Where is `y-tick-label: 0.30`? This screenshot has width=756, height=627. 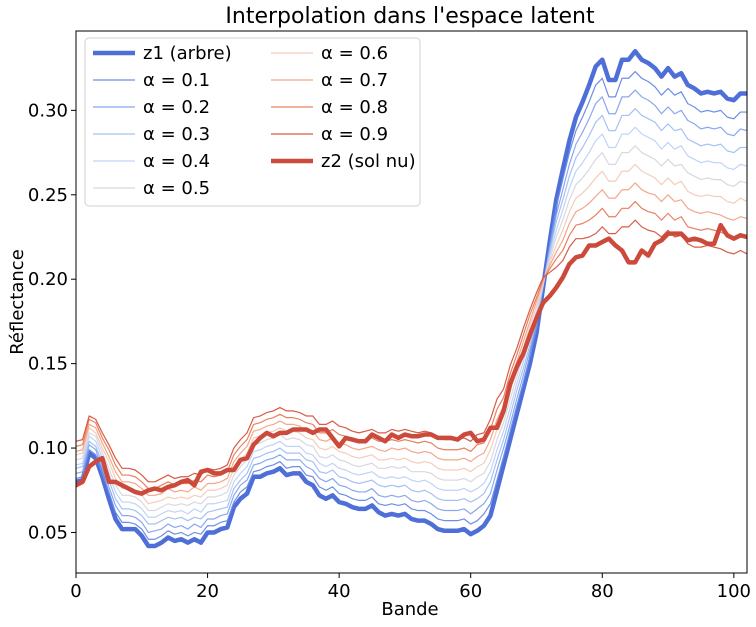 y-tick-label: 0.30 is located at coordinates (48, 110).